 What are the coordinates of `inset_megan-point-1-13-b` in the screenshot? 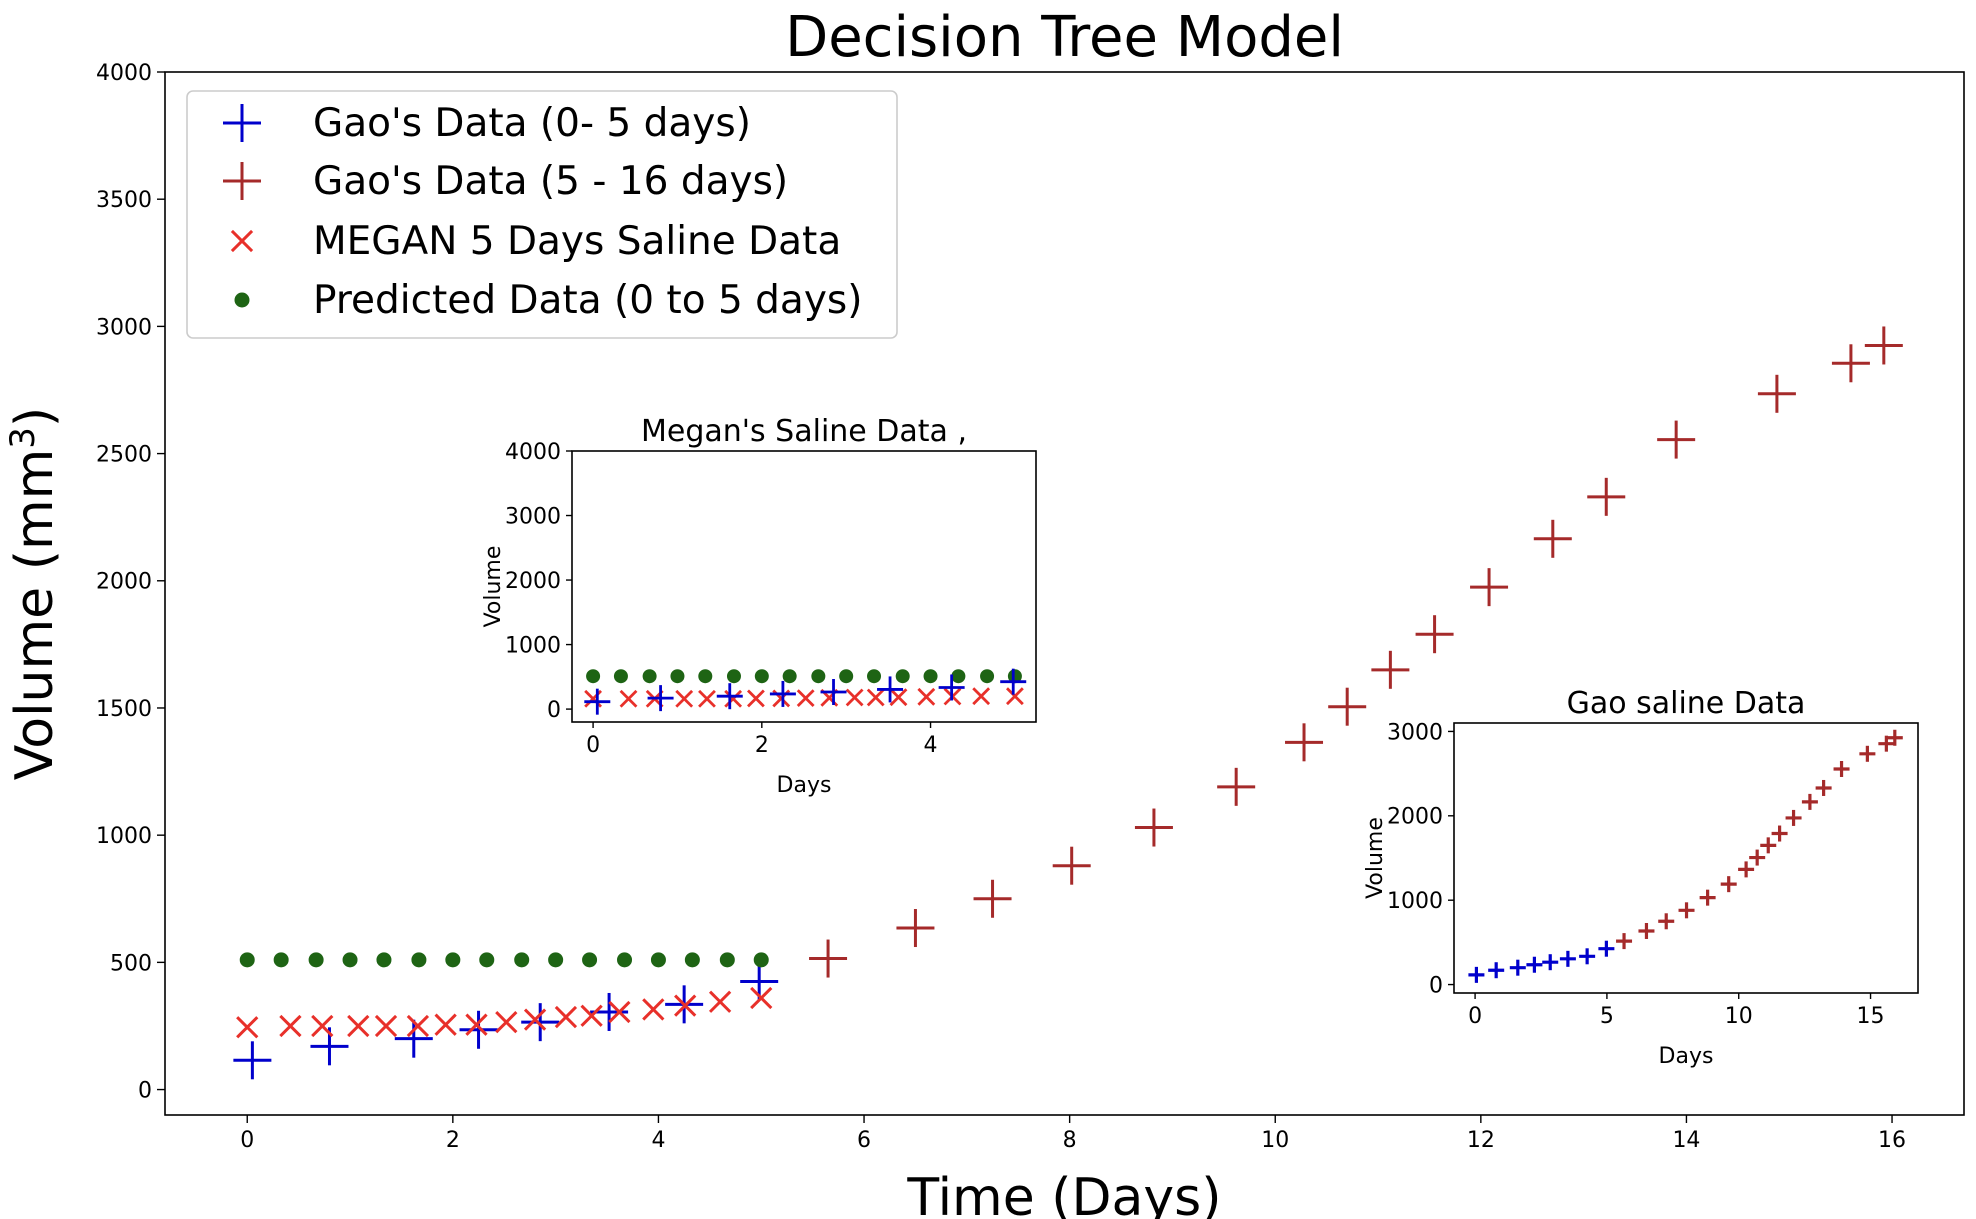 It's located at (926, 696).